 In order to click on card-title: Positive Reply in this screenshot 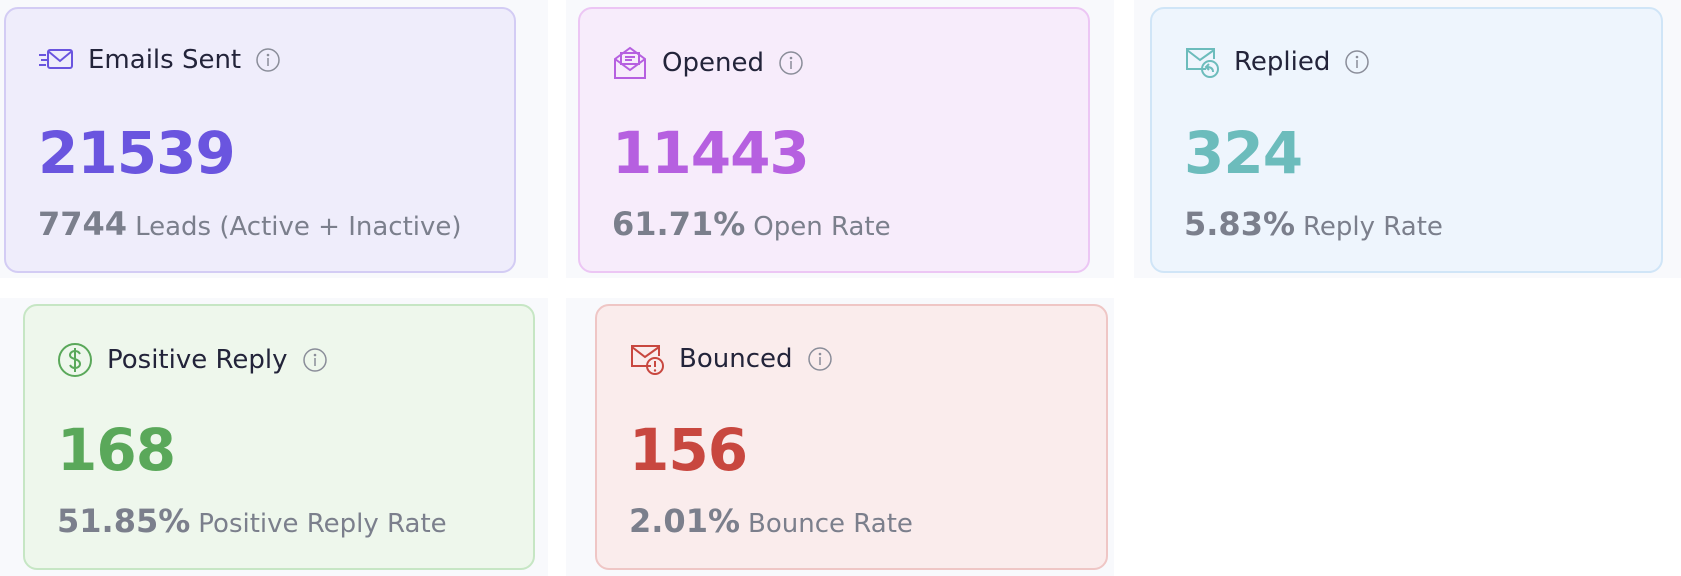, I will do `click(197, 360)`.